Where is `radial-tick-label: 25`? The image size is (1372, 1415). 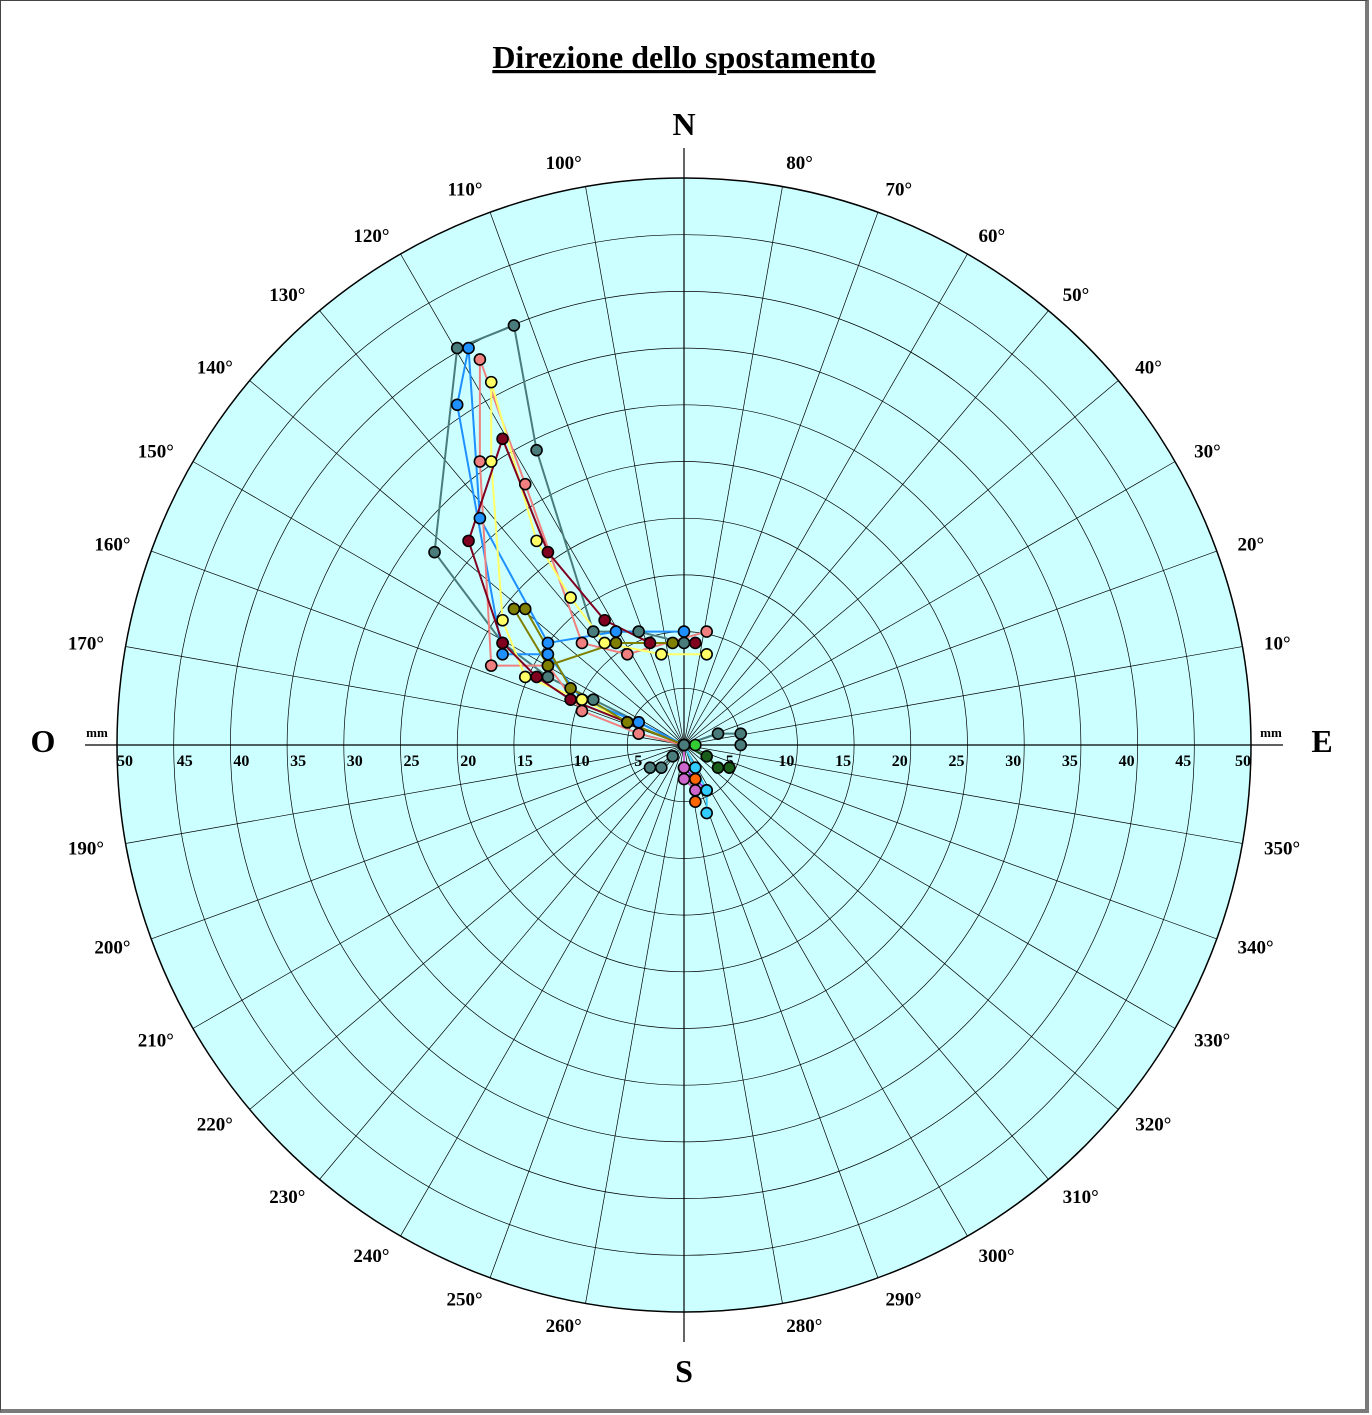
radial-tick-label: 25 is located at coordinates (412, 761).